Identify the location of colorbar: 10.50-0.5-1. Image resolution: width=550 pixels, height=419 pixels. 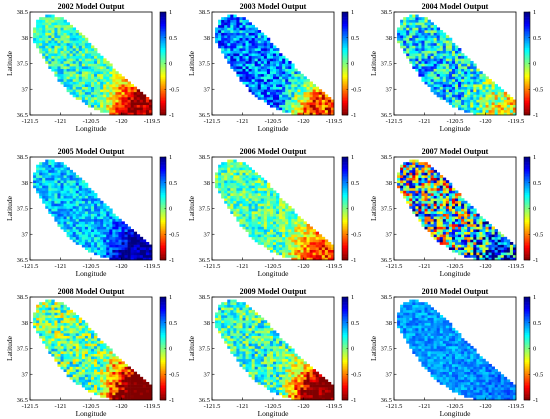
(351, 64).